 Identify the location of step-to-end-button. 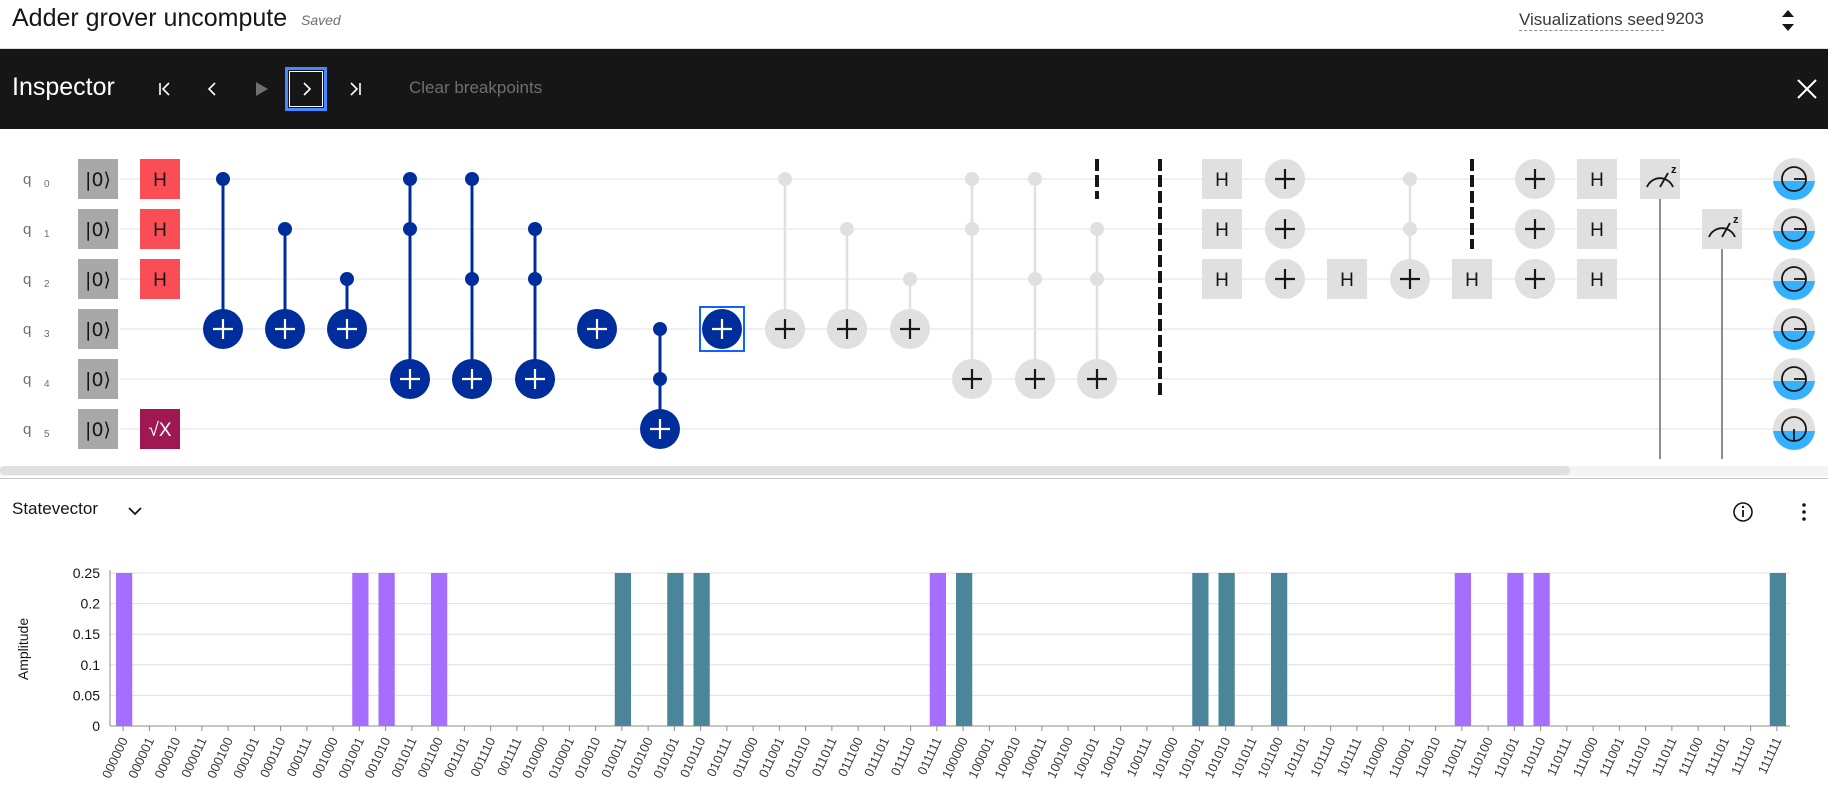
(355, 89).